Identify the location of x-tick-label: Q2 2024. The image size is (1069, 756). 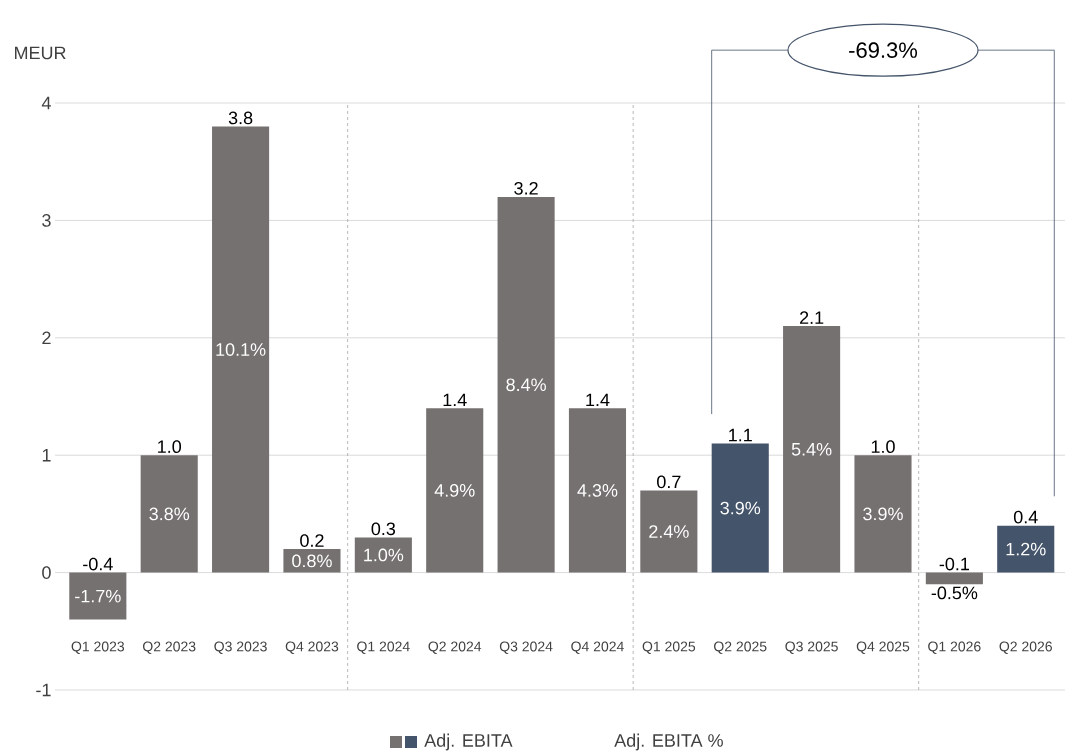
(455, 647).